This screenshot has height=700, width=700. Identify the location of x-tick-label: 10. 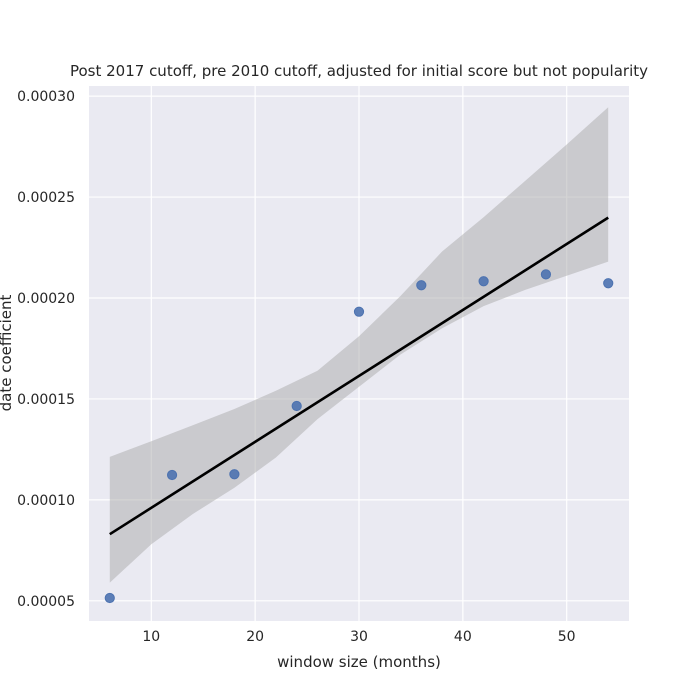
(151, 637).